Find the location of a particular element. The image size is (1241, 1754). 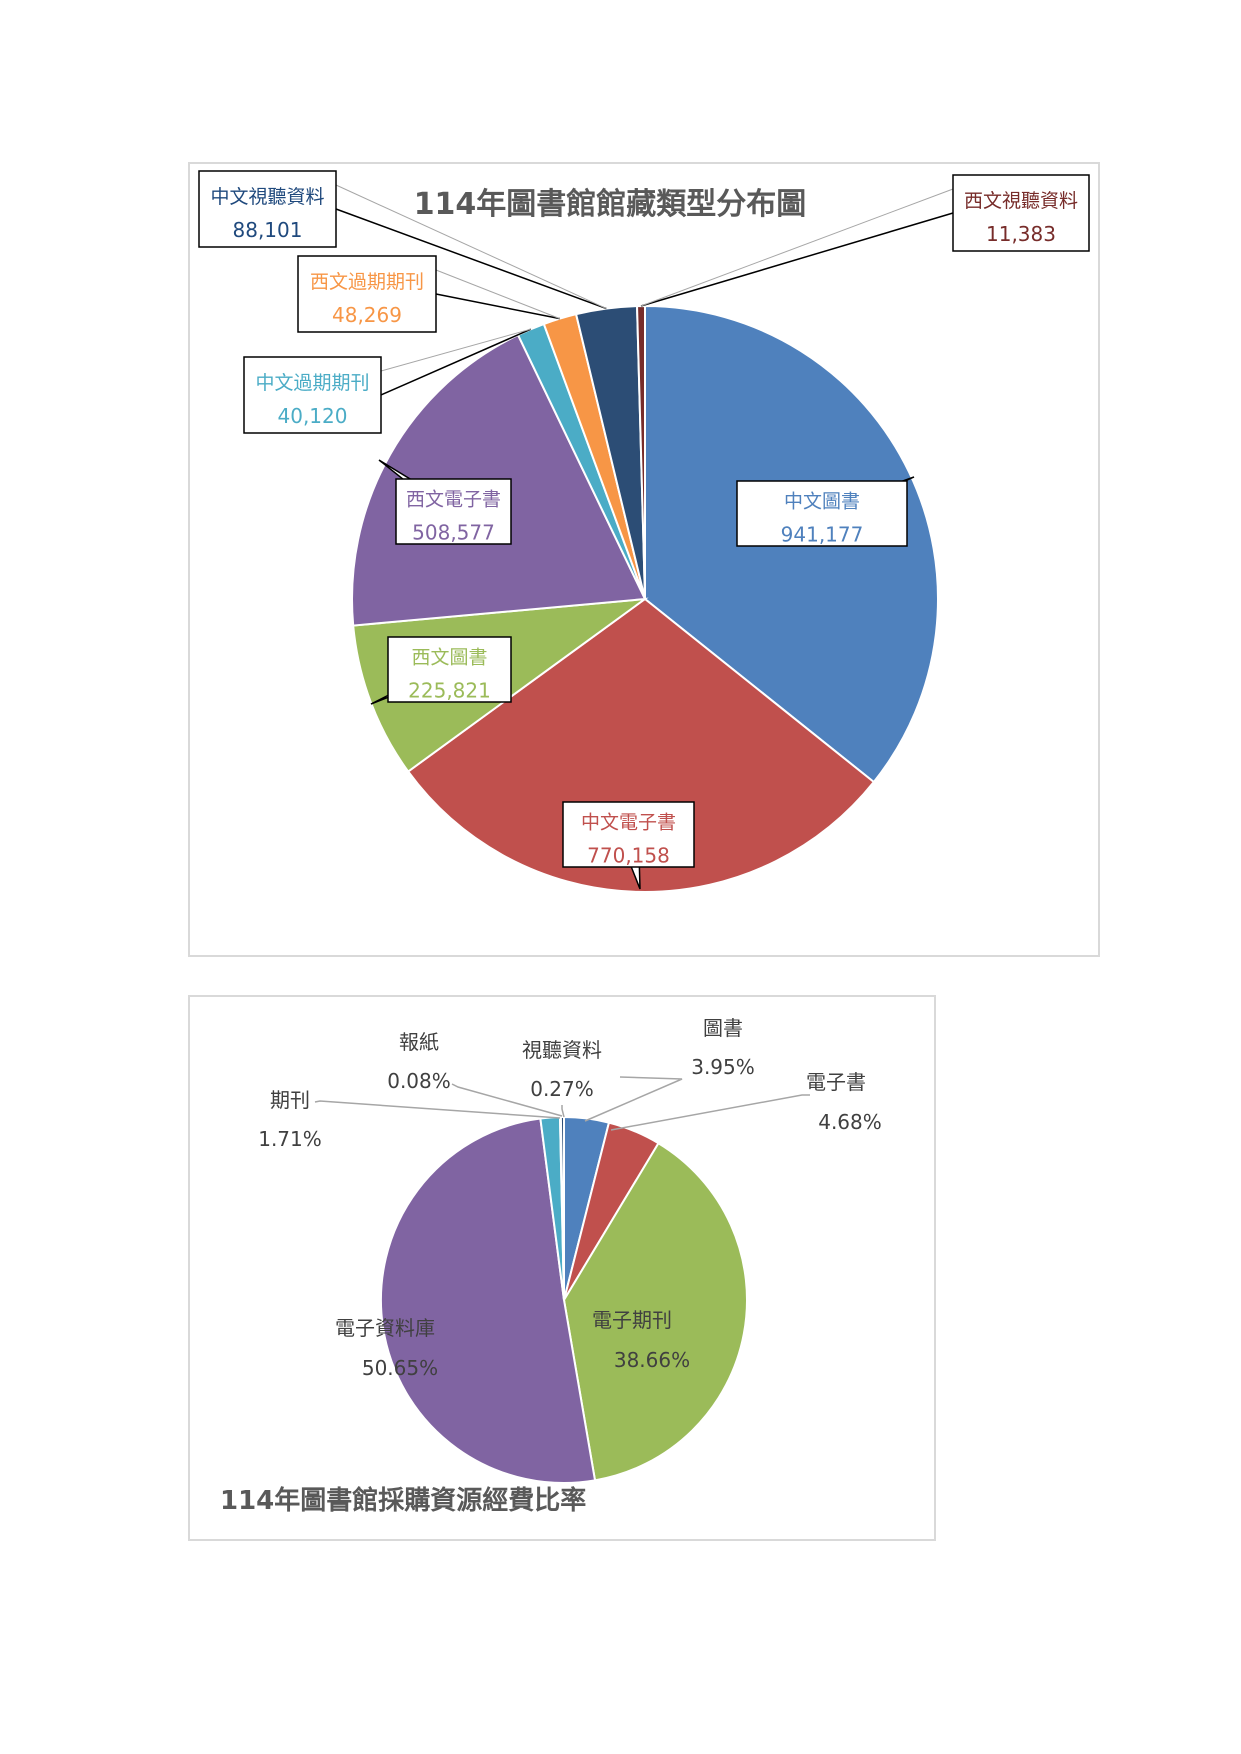

value-label-3: 508,577 is located at coordinates (453, 533).